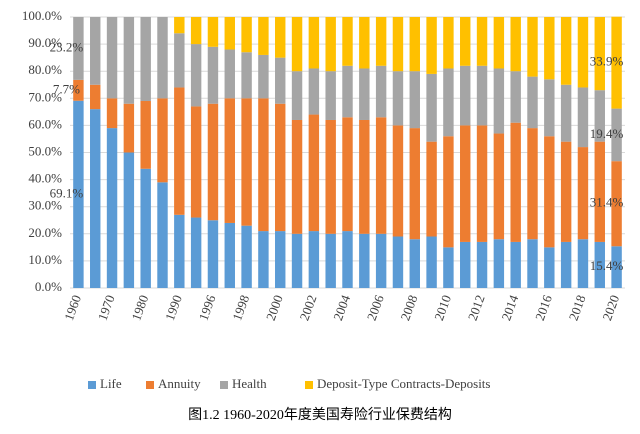  Describe the element at coordinates (72, 308) in the screenshot. I see `x-tick-label: 1960` at that location.